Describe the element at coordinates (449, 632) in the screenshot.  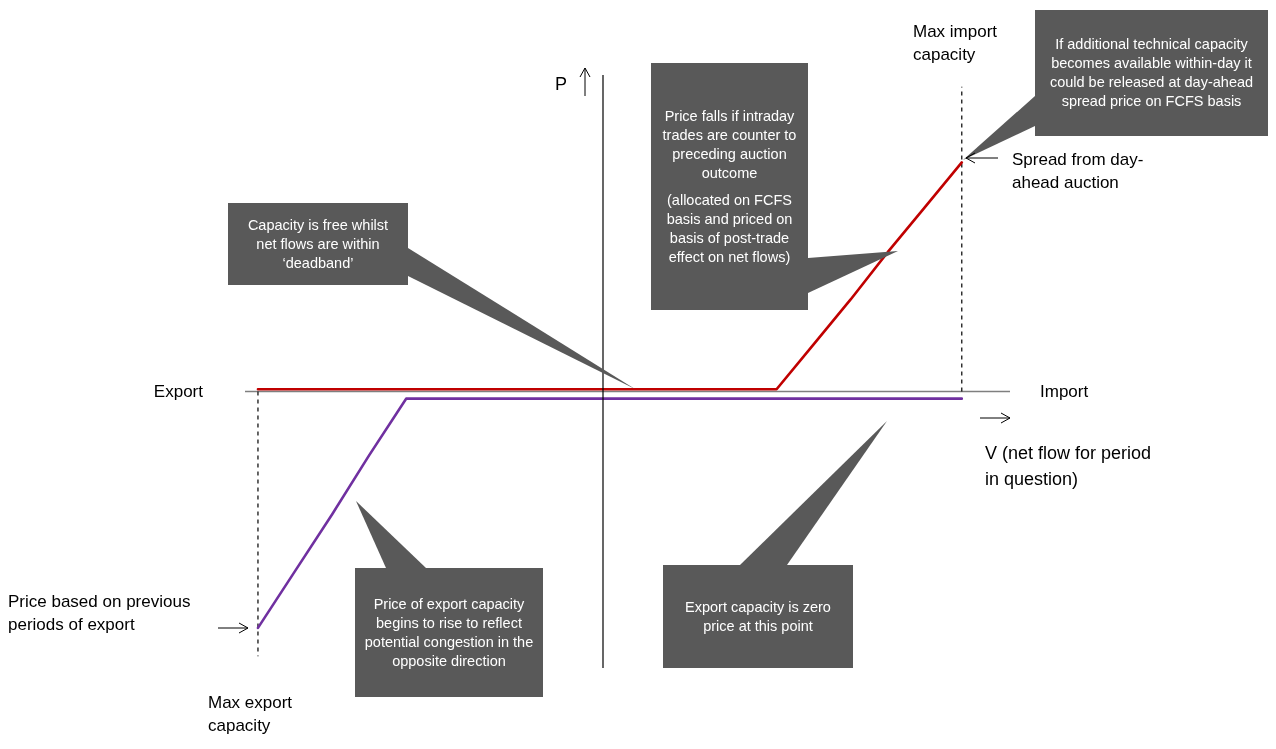
I see `annotation: Price of export capacity begins to rise to reflect potential congestion in the opposite direction` at that location.